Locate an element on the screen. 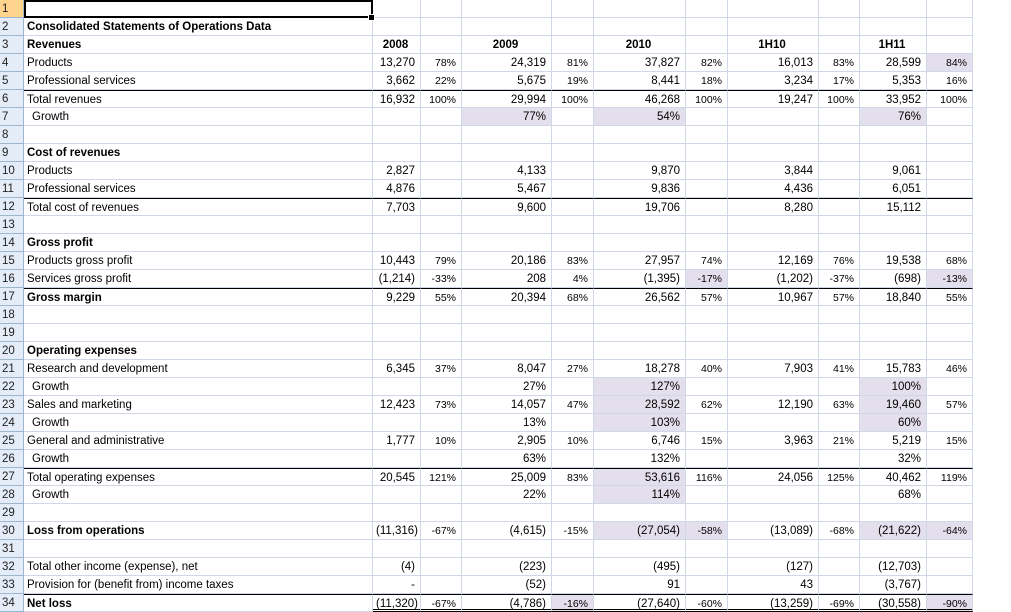  value-cell: 6,345 is located at coordinates (397, 369).